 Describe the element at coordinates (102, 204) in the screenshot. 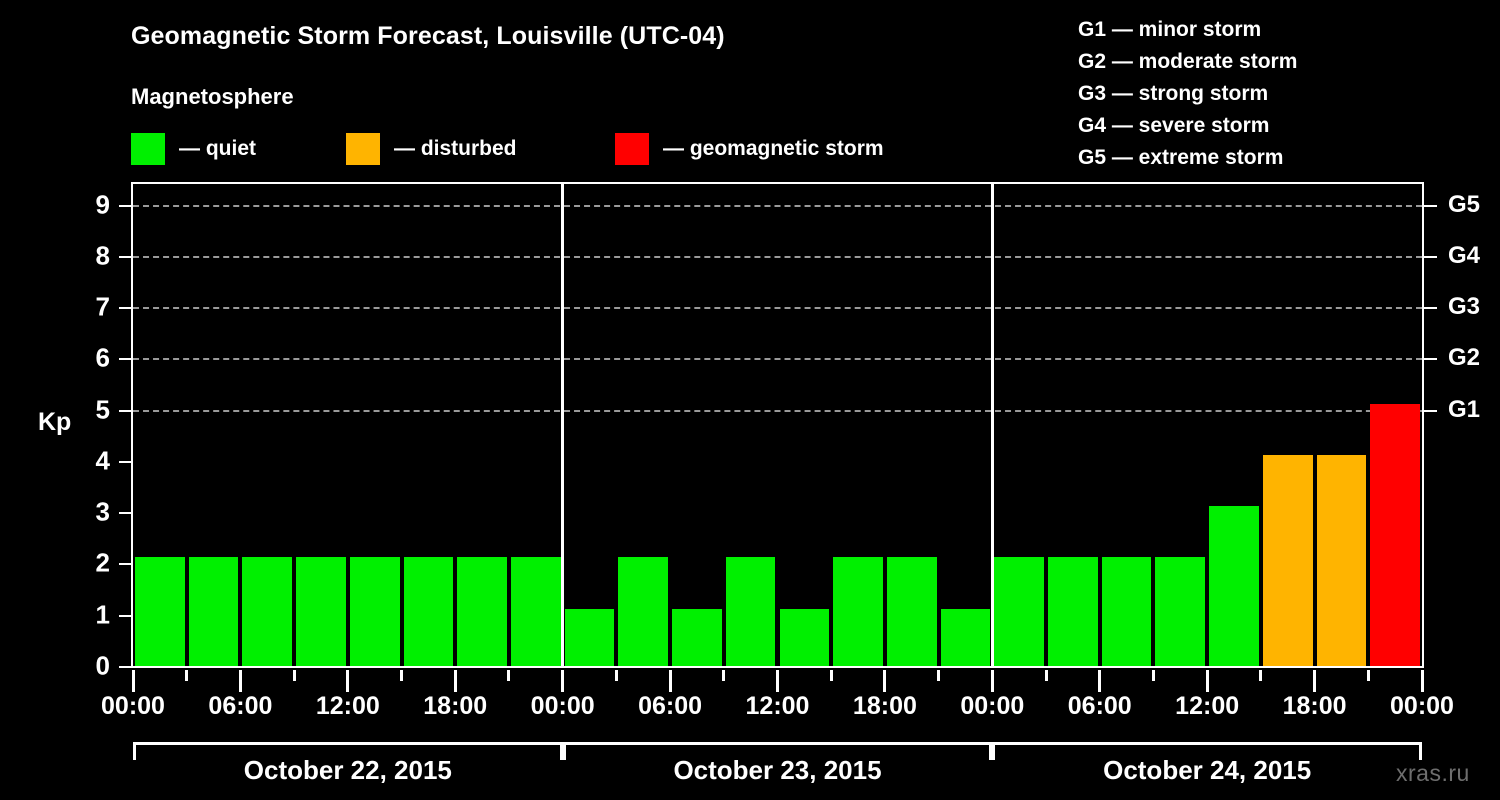

I see `y-tick-label-9: 9` at that location.